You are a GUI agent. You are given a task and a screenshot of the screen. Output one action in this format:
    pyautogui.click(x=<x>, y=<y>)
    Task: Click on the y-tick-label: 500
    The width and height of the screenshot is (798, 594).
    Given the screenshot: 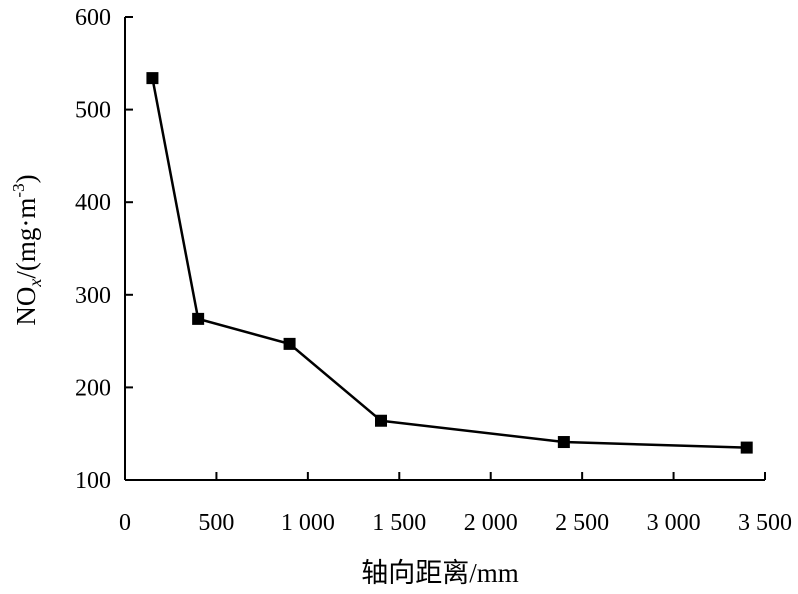 What is the action you would take?
    pyautogui.click(x=93, y=111)
    